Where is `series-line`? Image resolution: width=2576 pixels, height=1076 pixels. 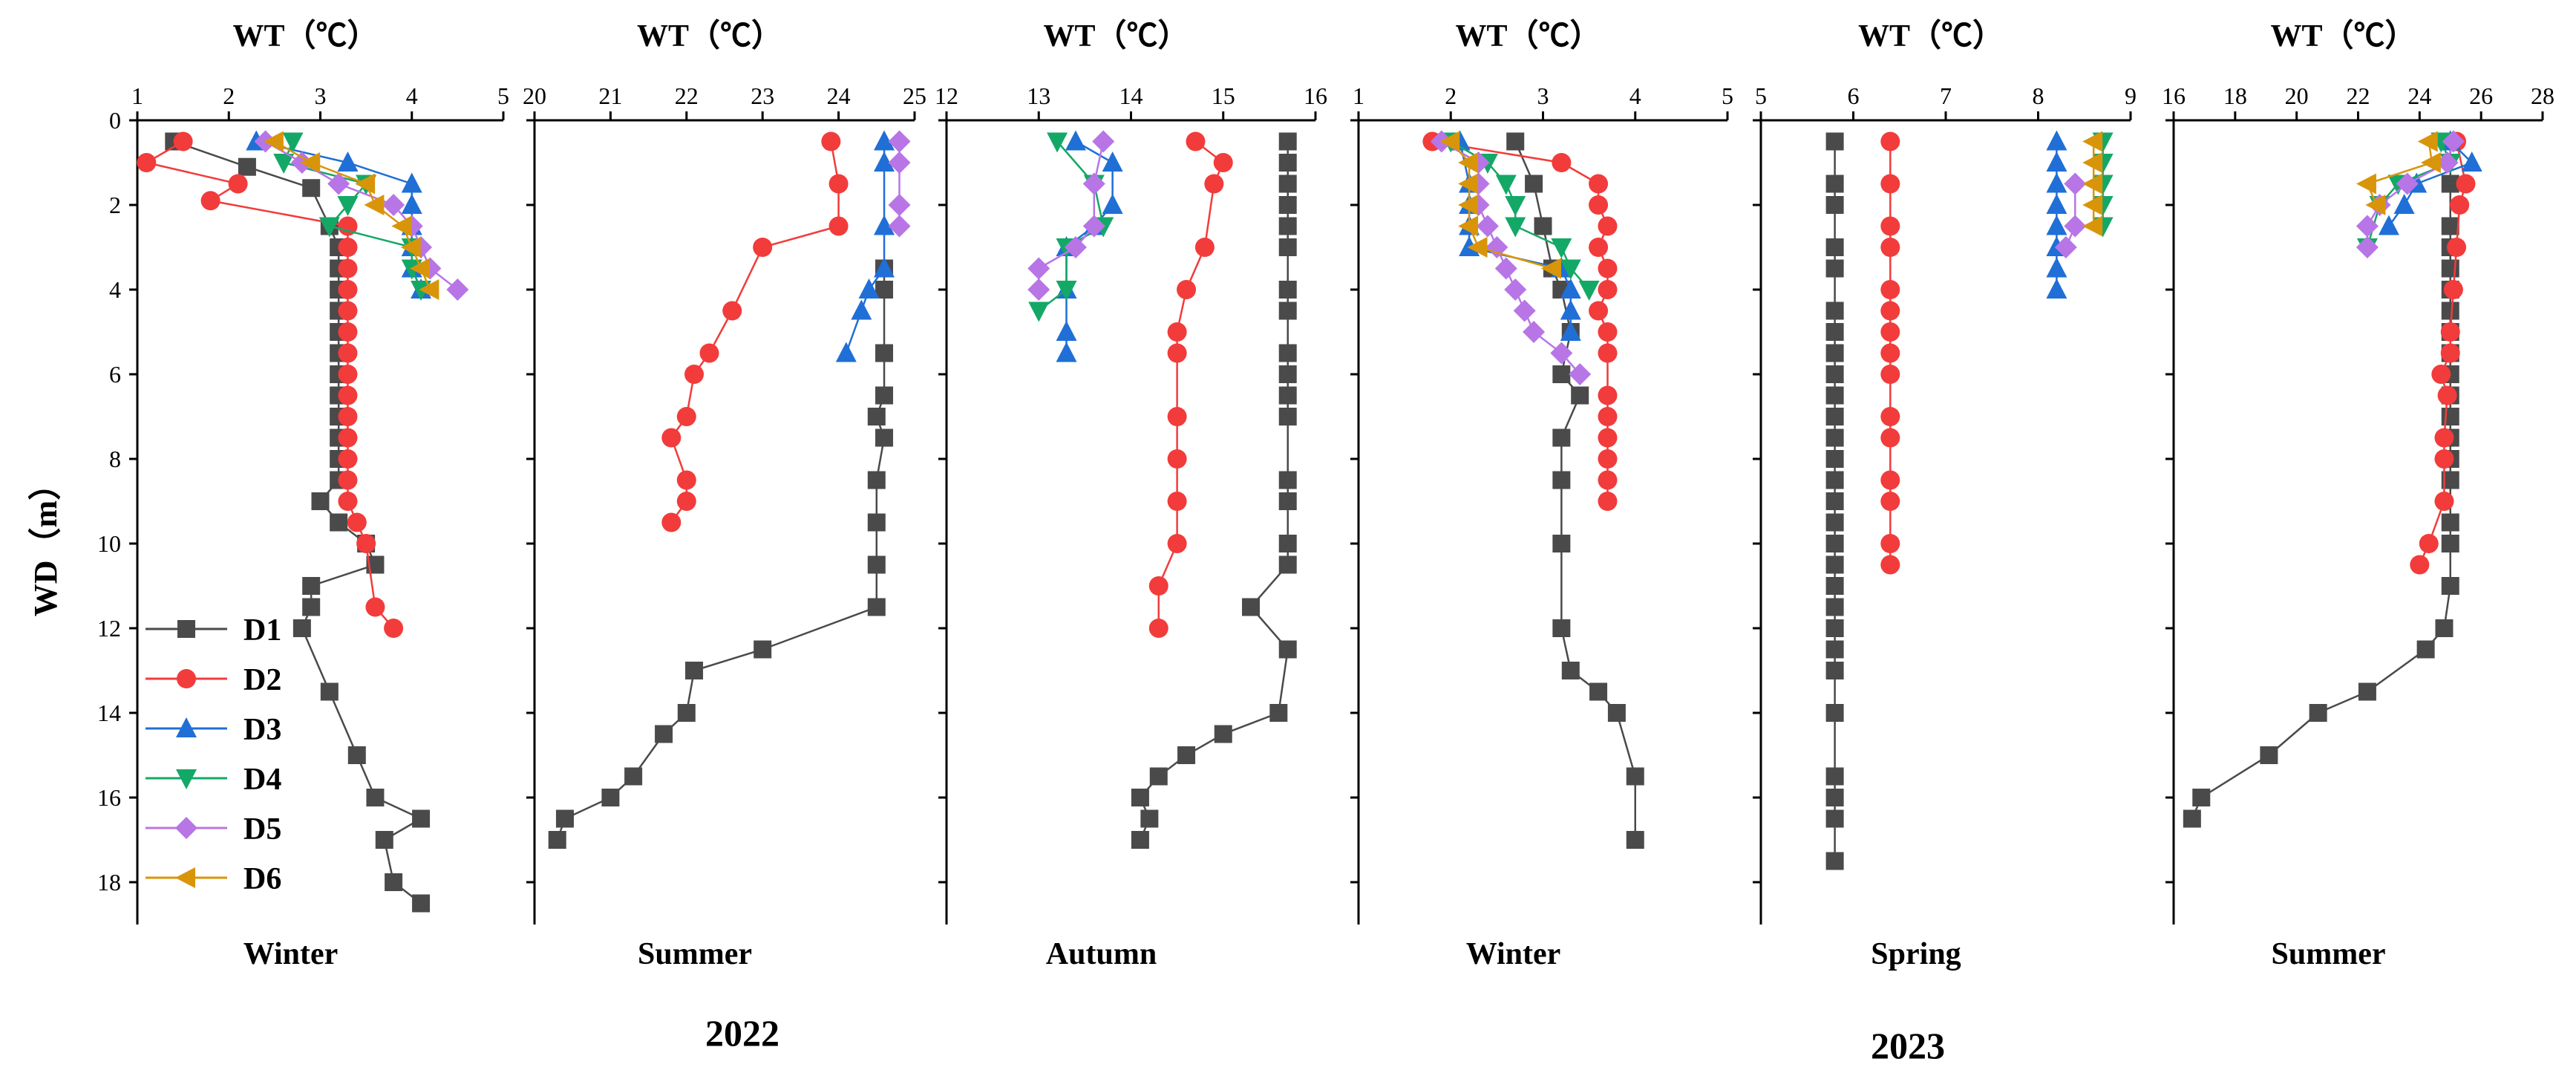
series-line is located at coordinates (865, 247).